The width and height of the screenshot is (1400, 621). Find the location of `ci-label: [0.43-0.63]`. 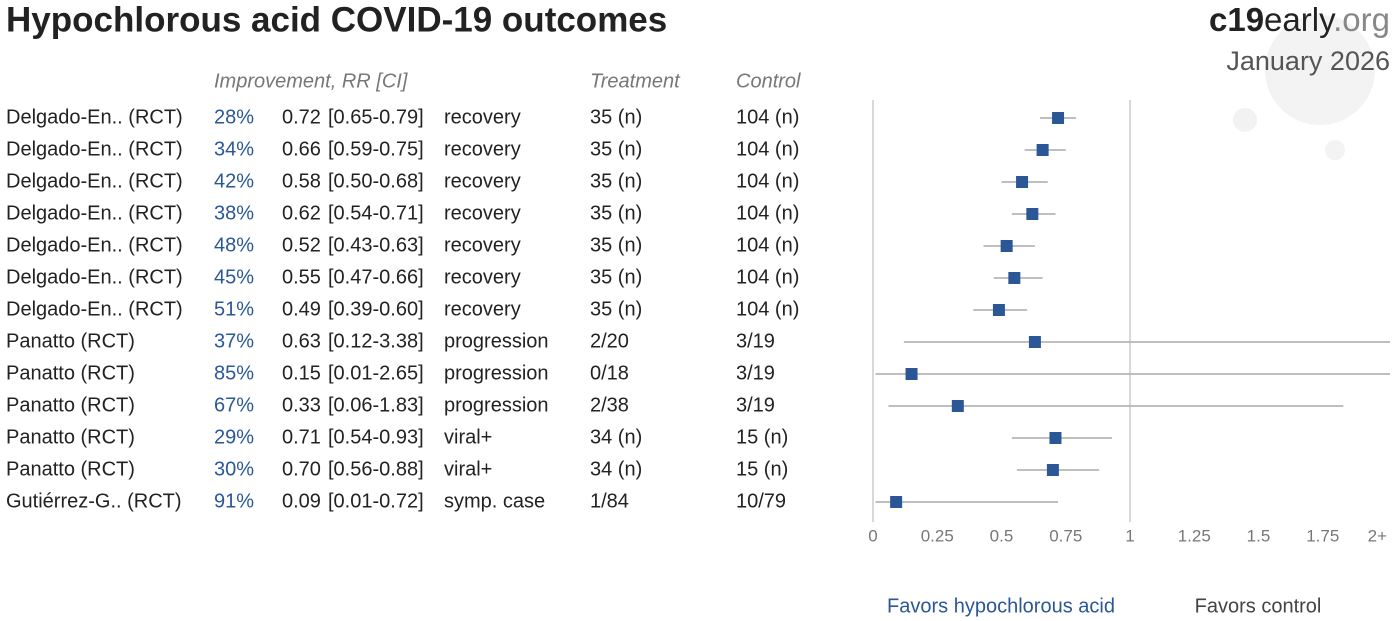

ci-label: [0.43-0.63] is located at coordinates (376, 245).